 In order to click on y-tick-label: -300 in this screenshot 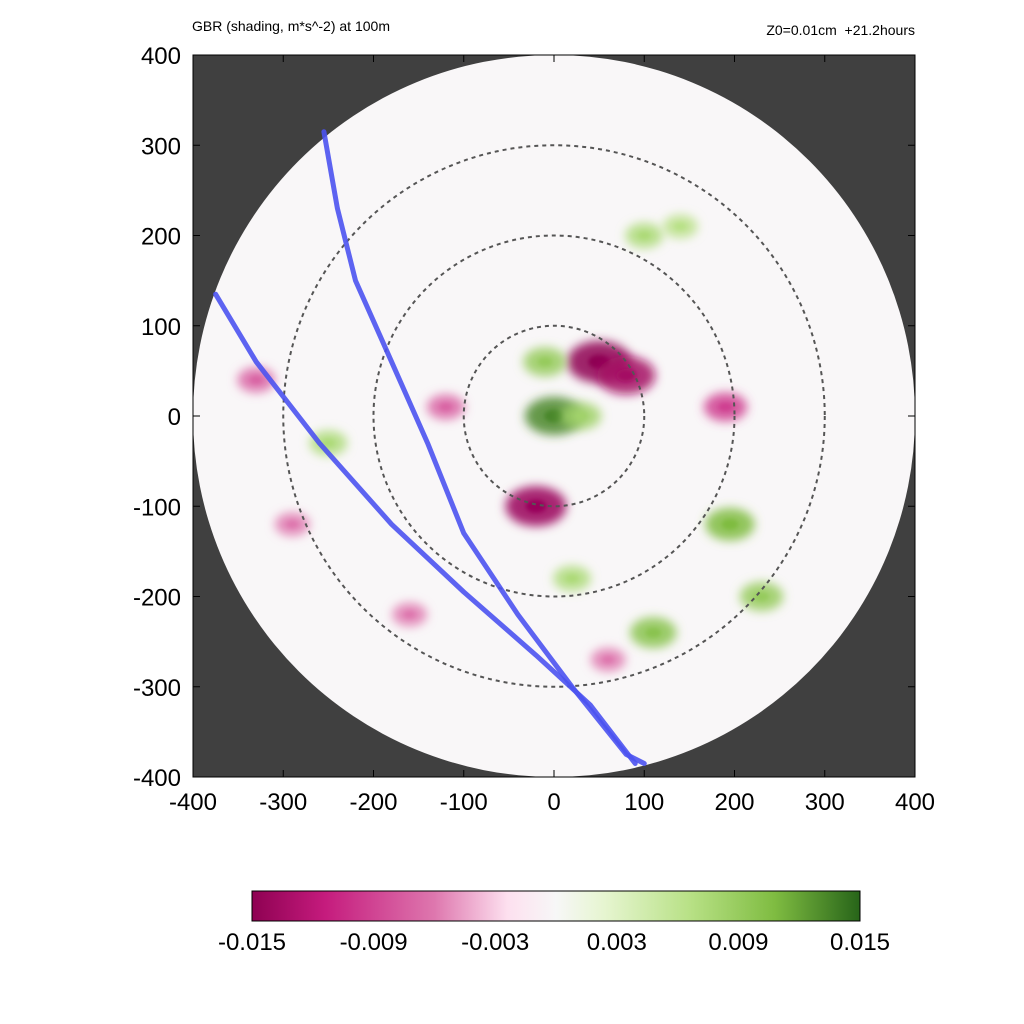, I will do `click(157, 688)`.